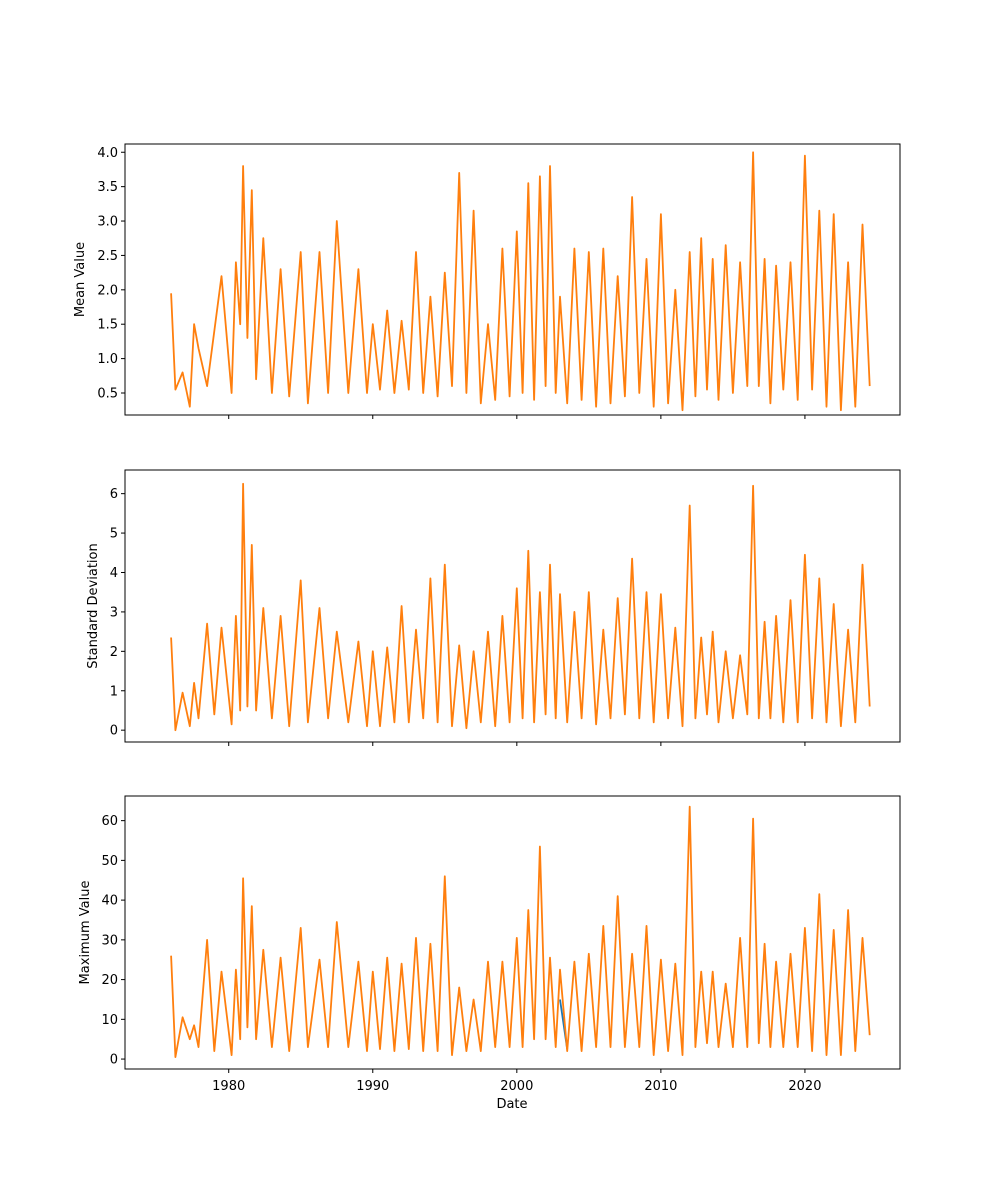 This screenshot has height=1200, width=1000. I want to click on line-layer-std, so click(520, 607).